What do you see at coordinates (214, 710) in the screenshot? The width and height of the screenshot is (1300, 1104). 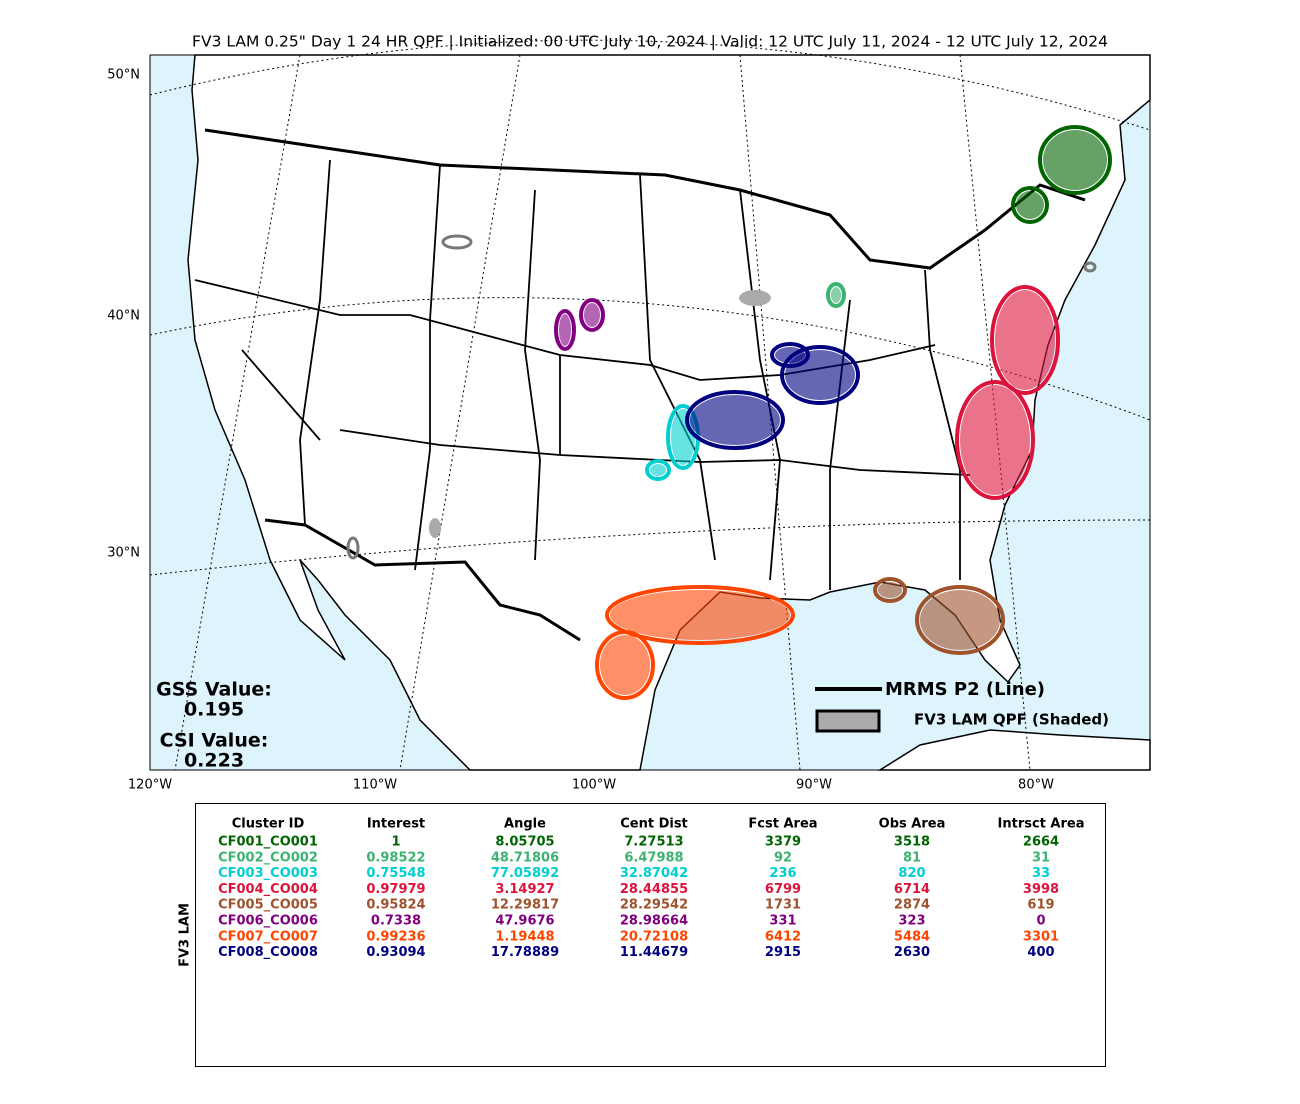 I see `score-value: 0.195` at bounding box center [214, 710].